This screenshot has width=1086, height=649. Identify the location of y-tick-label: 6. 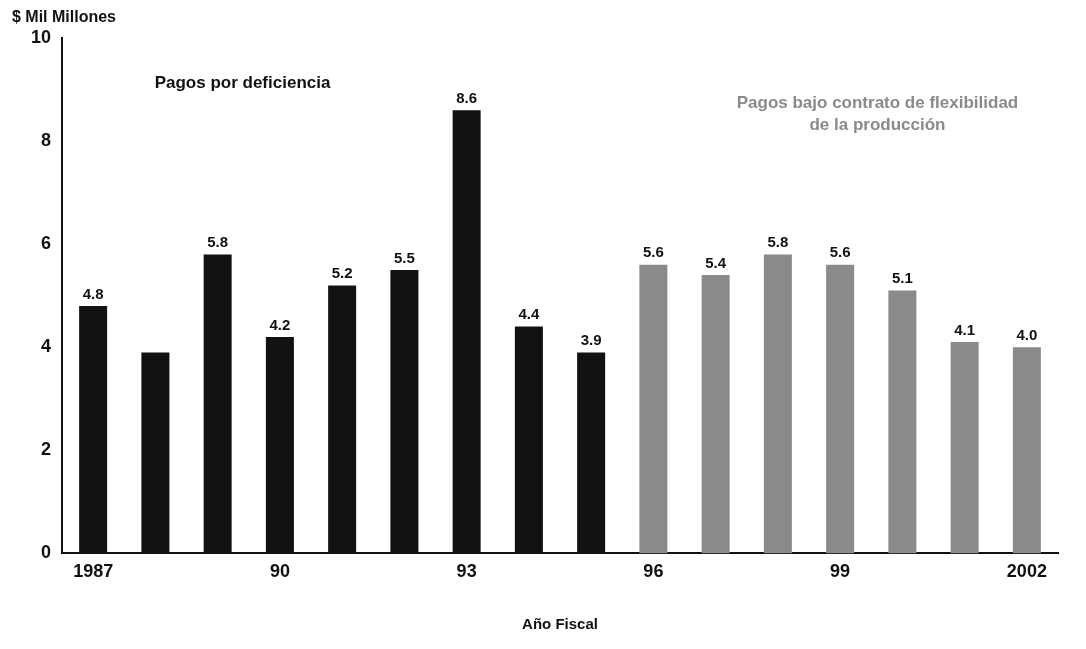
(46, 243).